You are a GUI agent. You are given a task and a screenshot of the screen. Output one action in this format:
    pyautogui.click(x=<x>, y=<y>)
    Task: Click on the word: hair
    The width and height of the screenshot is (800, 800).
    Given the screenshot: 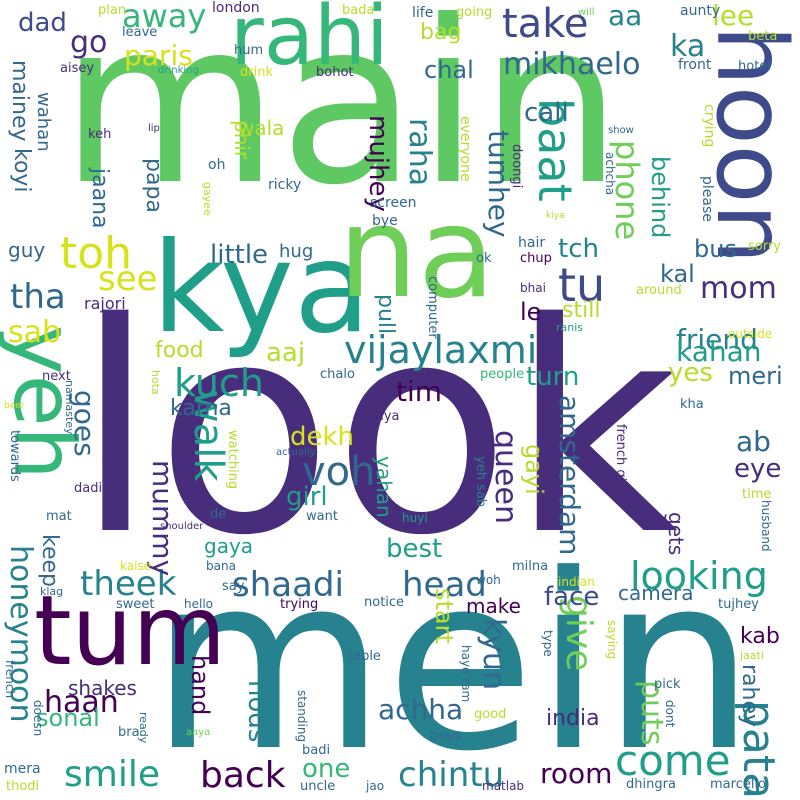 What is the action you would take?
    pyautogui.click(x=532, y=243)
    